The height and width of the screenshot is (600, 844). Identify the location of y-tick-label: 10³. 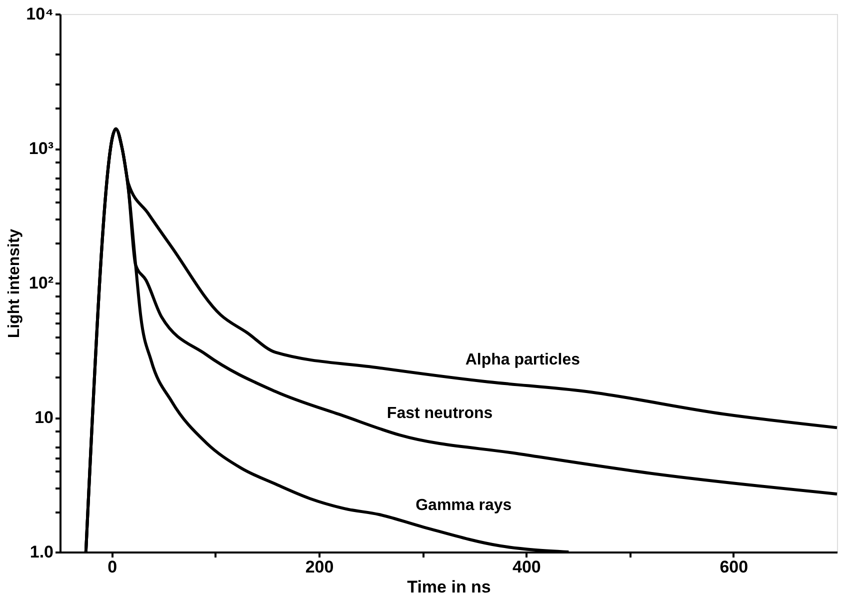
(41, 148).